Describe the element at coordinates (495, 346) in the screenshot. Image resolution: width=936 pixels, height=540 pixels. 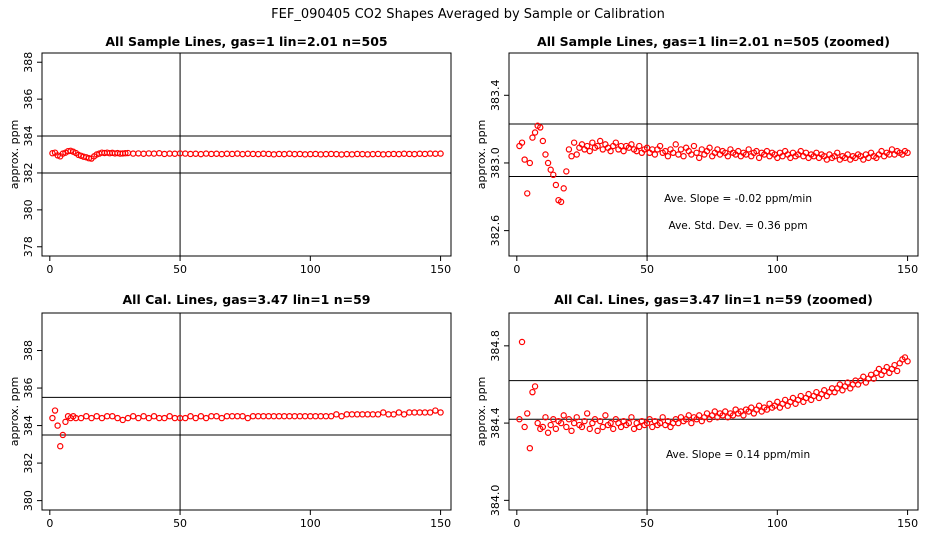
I see `y-tick-label: 384.8` at that location.